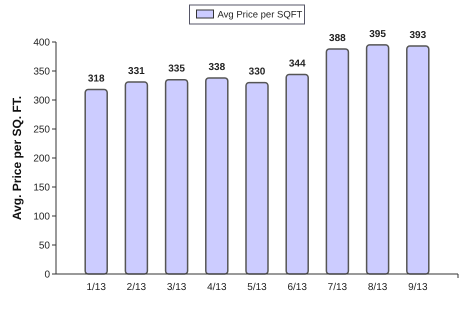 The width and height of the screenshot is (475, 311). What do you see at coordinates (137, 72) in the screenshot?
I see `data-label: 331` at bounding box center [137, 72].